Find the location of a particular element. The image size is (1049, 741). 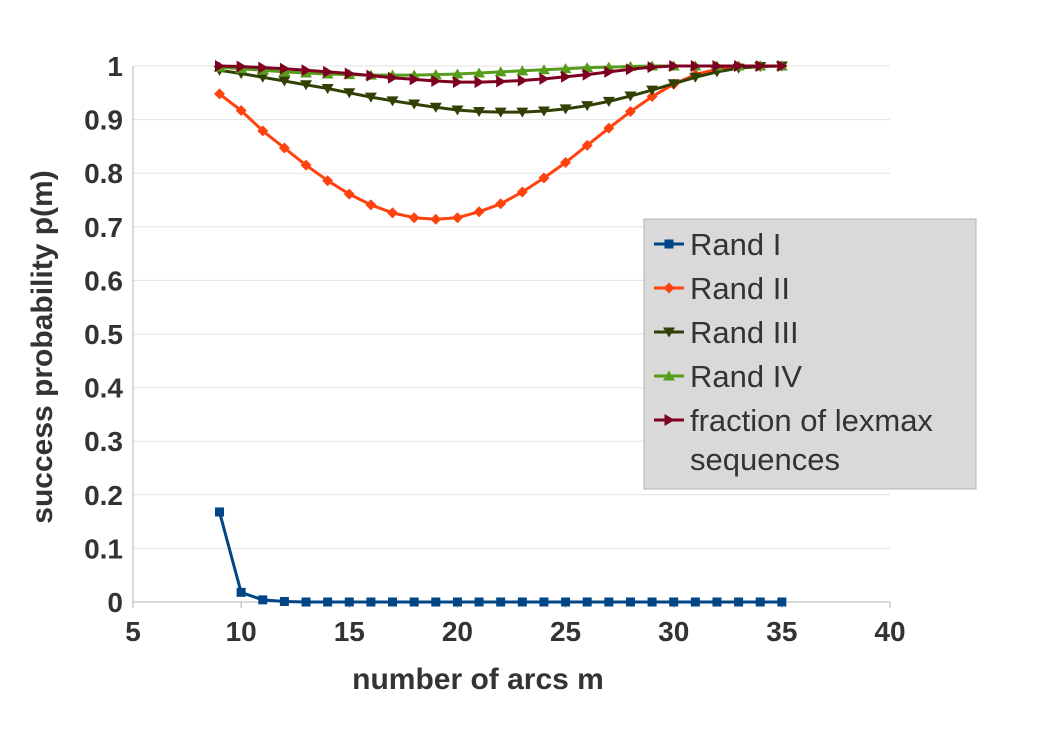

x-axis-title: number of arcs m is located at coordinates (478, 679).